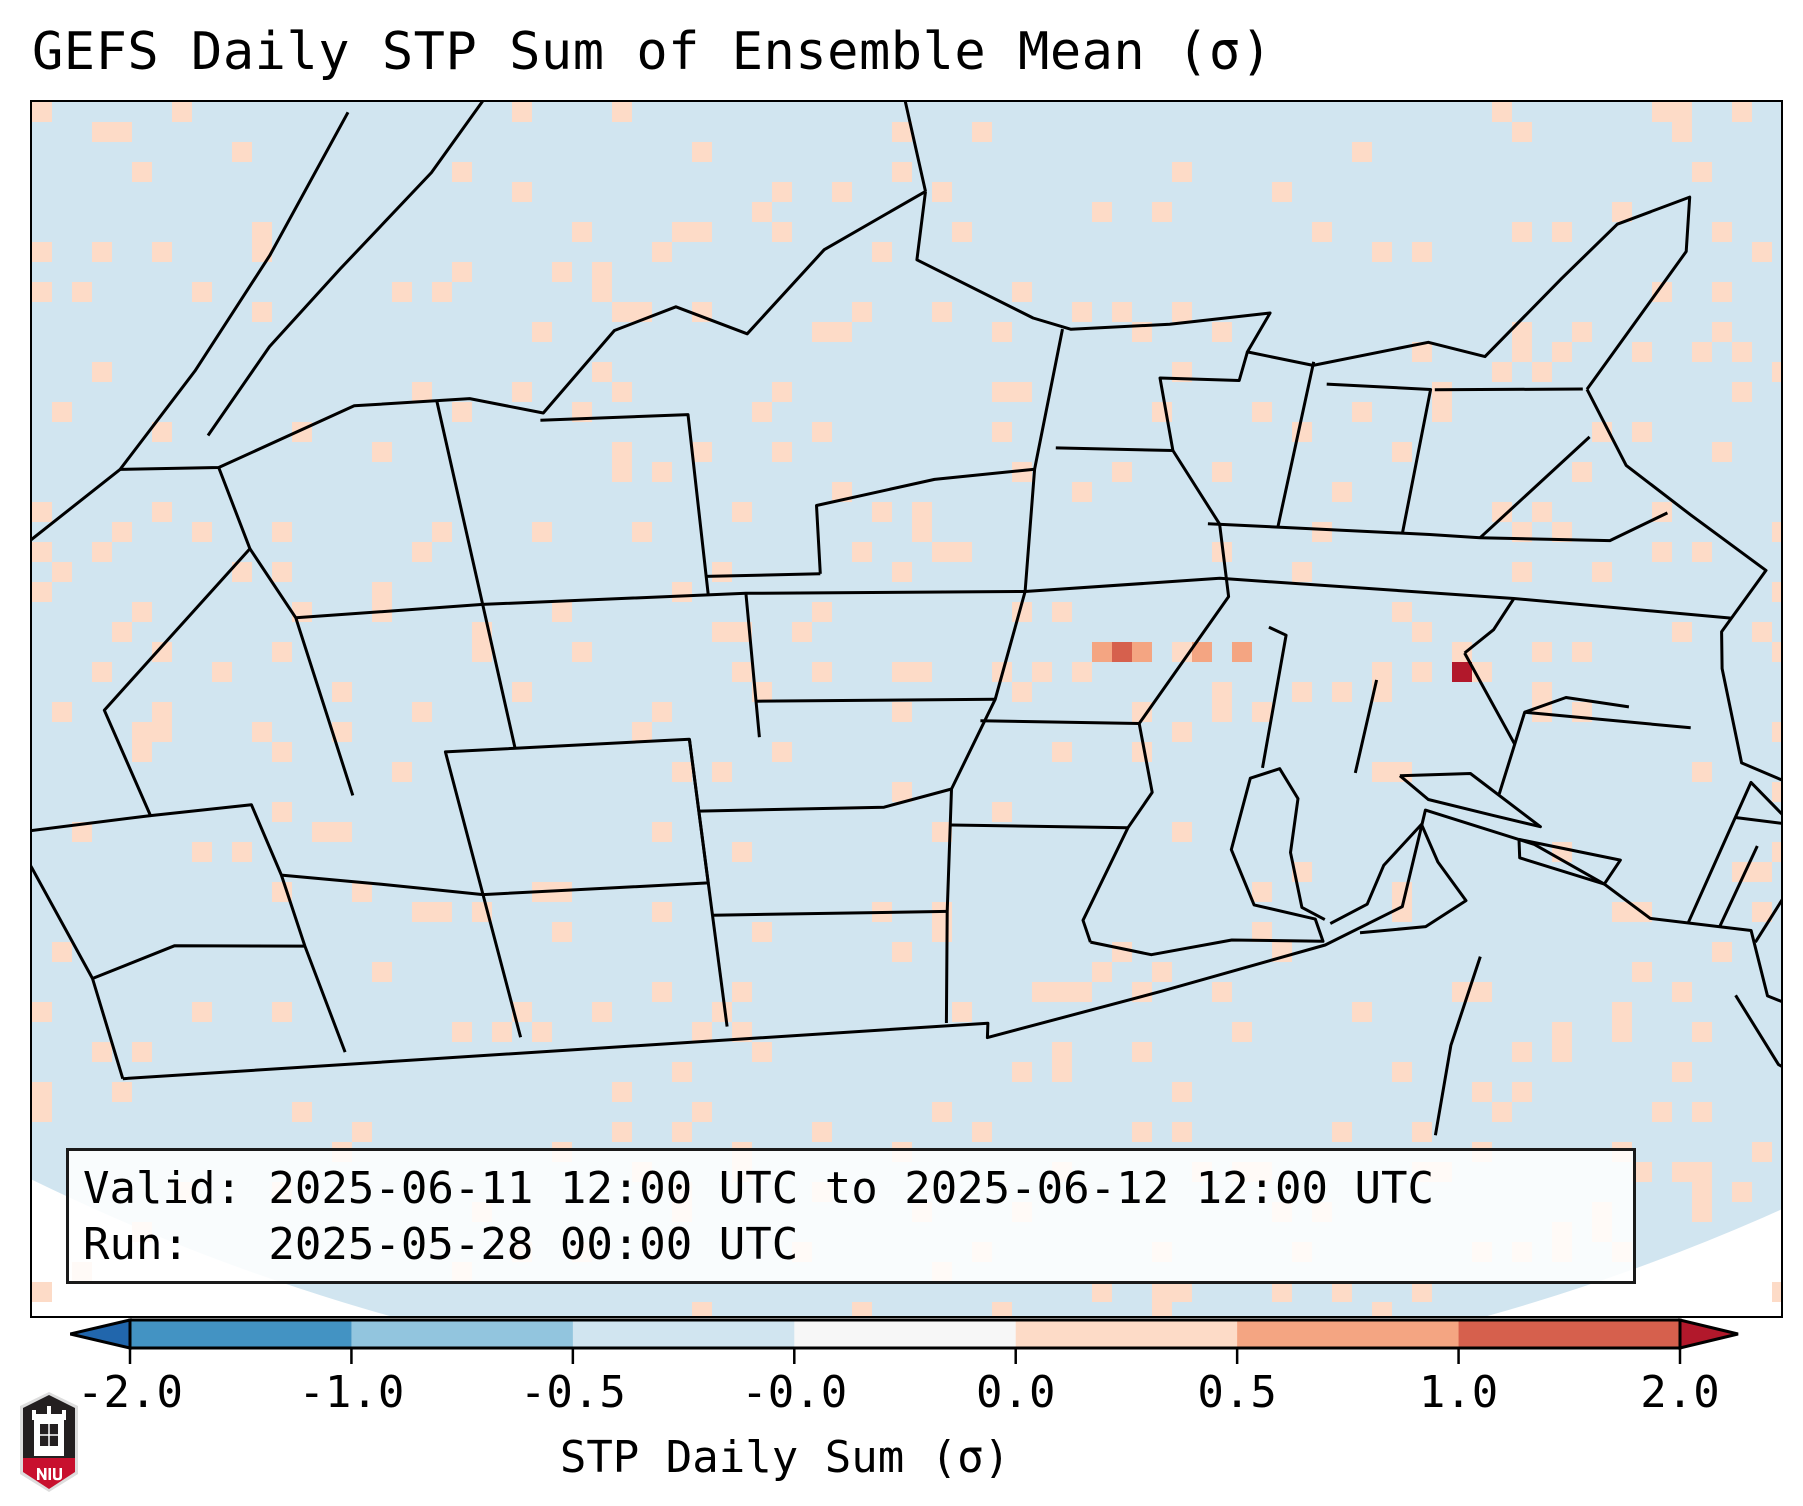  I want to click on colorbar, so click(904, 1341).